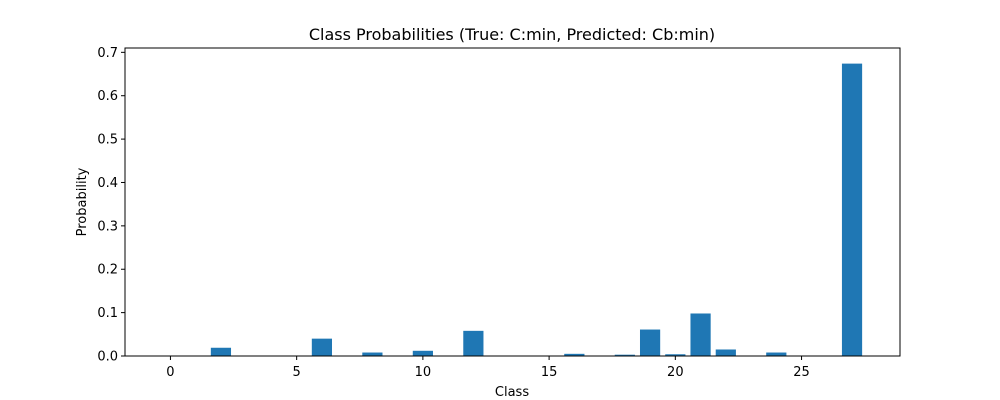  I want to click on x-tick-label: 25, so click(801, 372).